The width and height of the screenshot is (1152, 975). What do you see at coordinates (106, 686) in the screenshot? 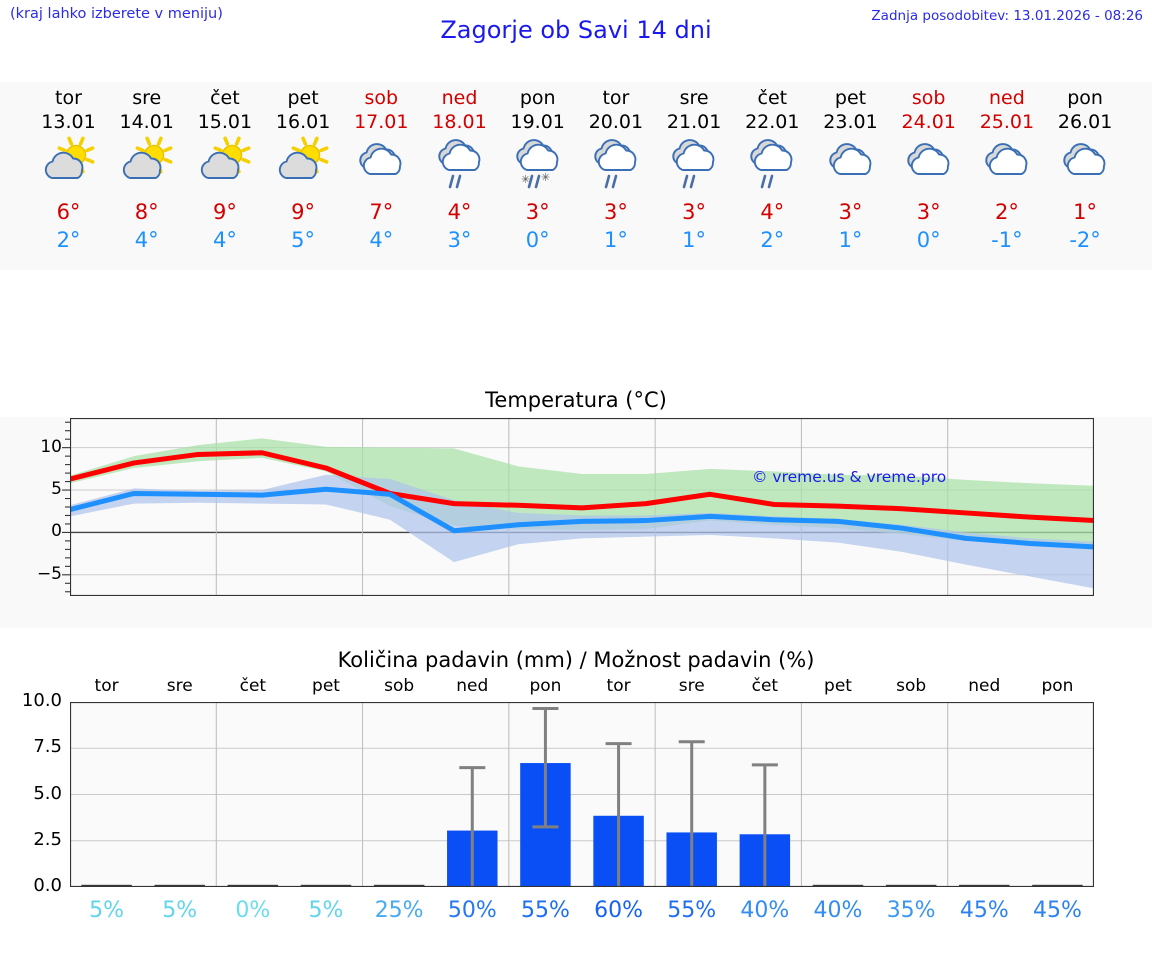
I see `precipitation-day-label: tor` at bounding box center [106, 686].